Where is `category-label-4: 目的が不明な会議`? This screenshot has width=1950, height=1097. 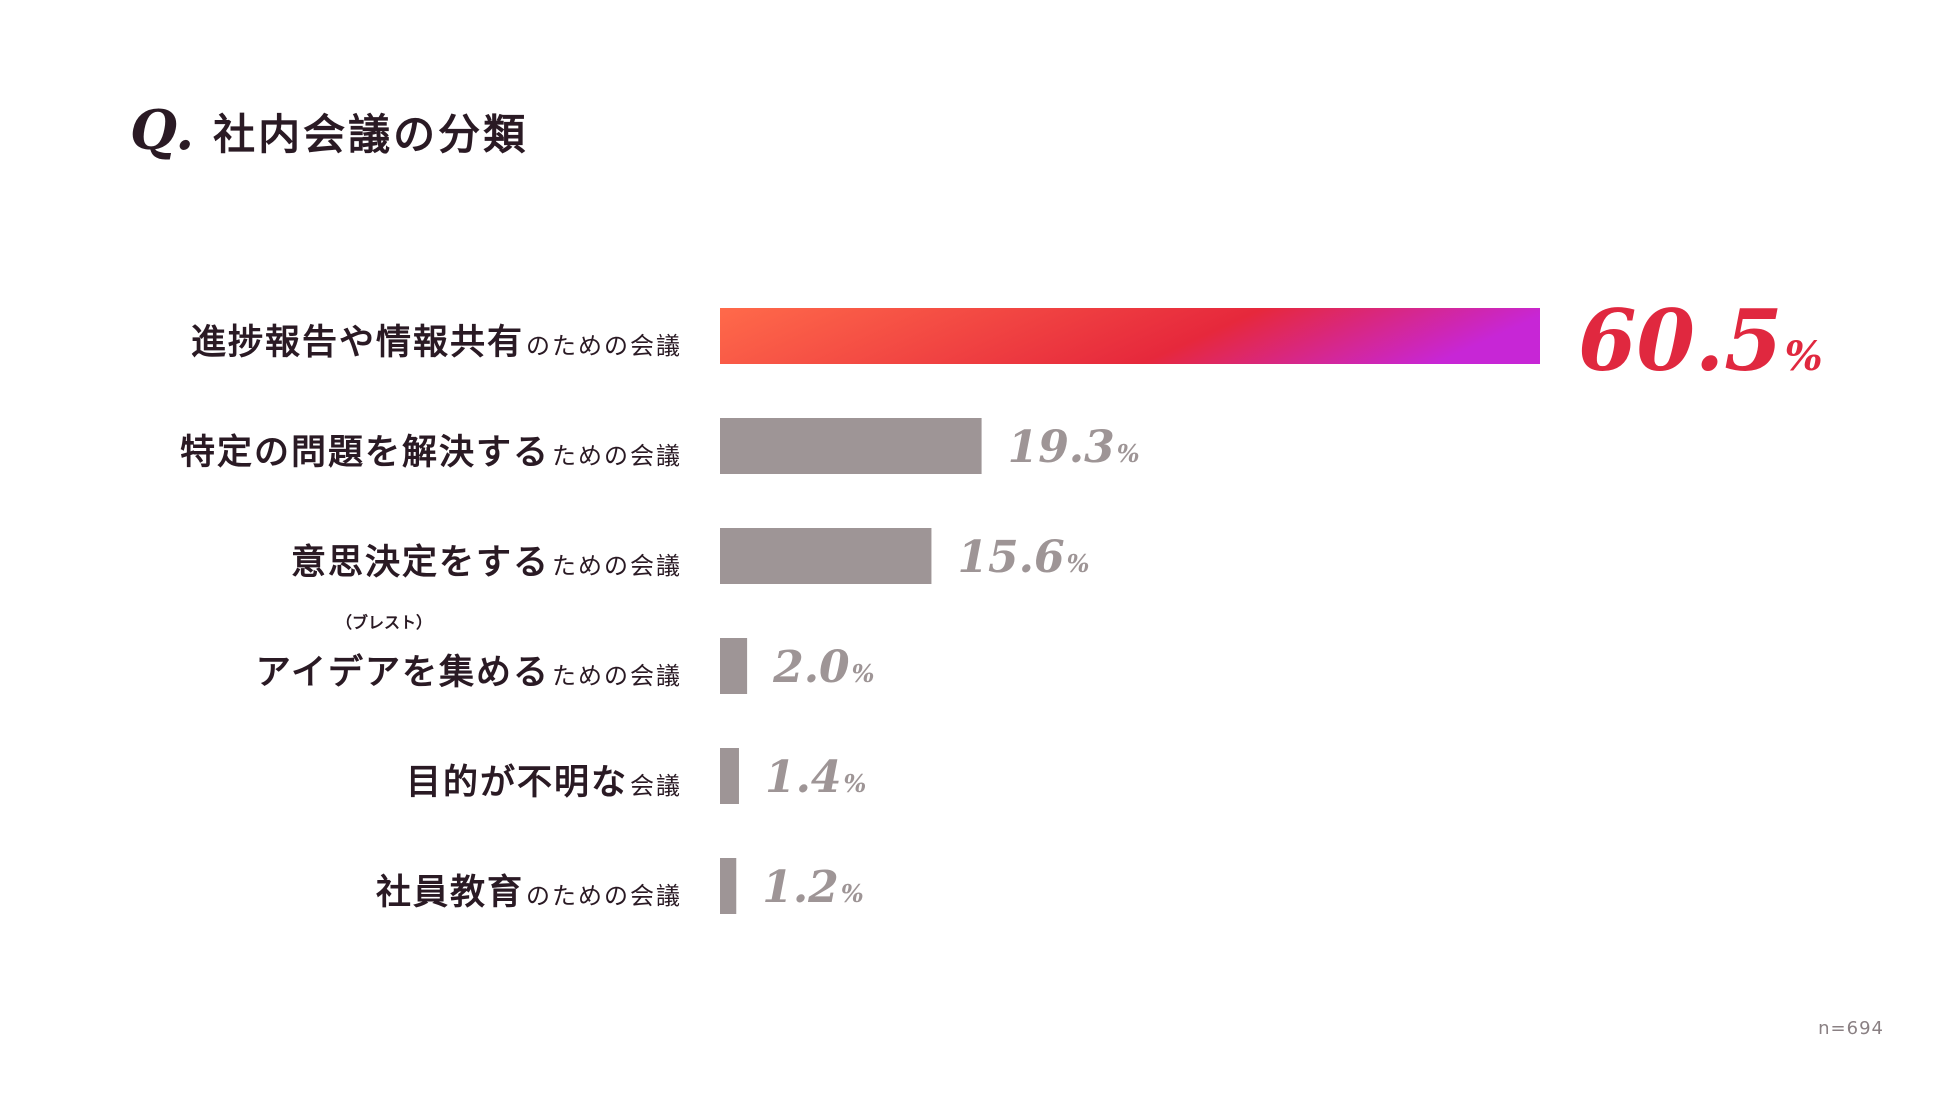 category-label-4: 目的が不明な会議 is located at coordinates (544, 783).